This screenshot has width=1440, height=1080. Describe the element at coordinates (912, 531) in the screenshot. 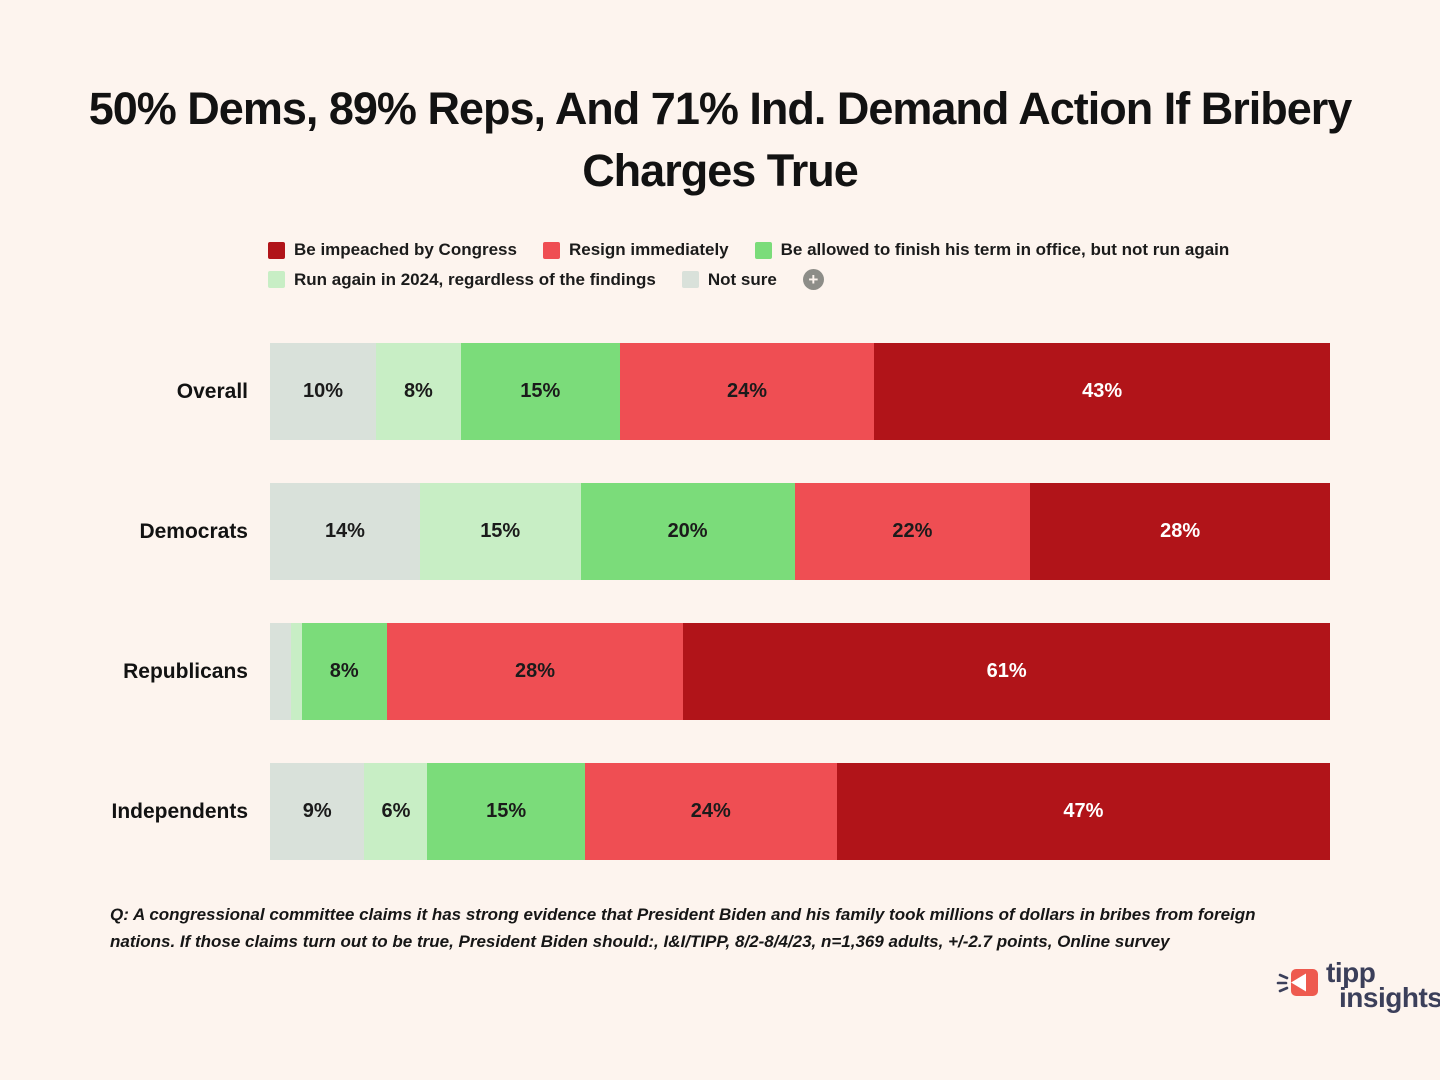

I see `bar-segment: 22%` at that location.